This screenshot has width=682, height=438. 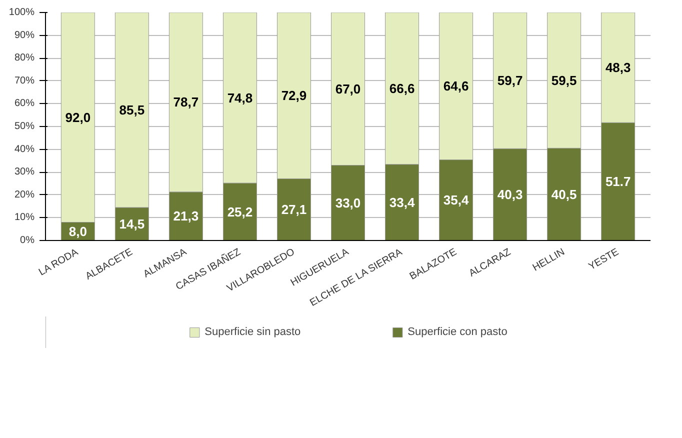 What do you see at coordinates (618, 68) in the screenshot?
I see `data-label: 48,3` at bounding box center [618, 68].